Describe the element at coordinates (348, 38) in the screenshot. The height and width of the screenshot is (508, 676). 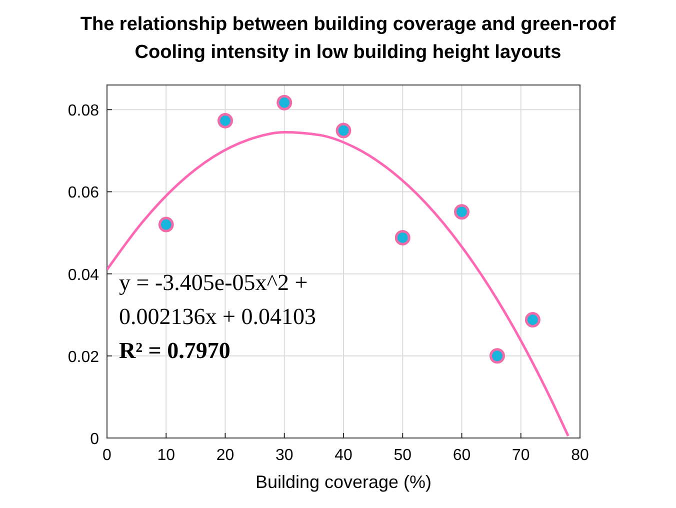
I see `chart-title: The relationship between building coverage and green-roof Cooling intensity in low building height layouts` at that location.